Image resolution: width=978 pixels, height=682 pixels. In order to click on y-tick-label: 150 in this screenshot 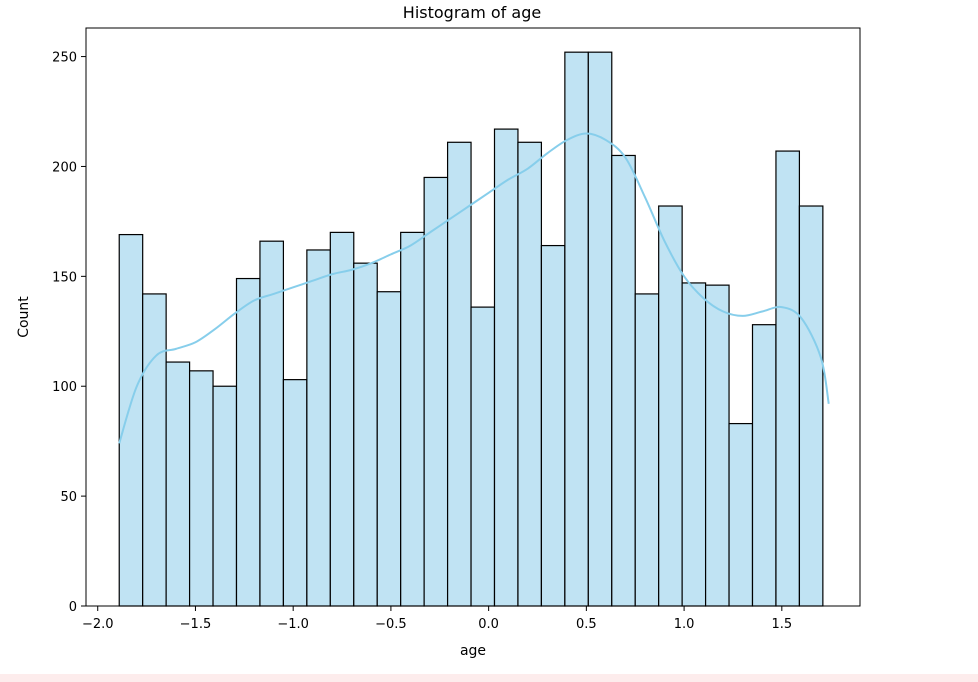, I will do `click(64, 277)`.